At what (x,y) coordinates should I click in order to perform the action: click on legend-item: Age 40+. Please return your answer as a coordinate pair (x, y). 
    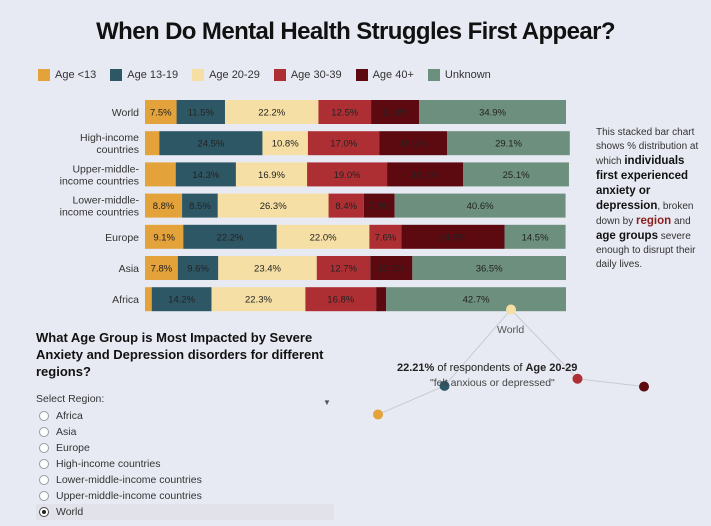
    Looking at the image, I should click on (384, 75).